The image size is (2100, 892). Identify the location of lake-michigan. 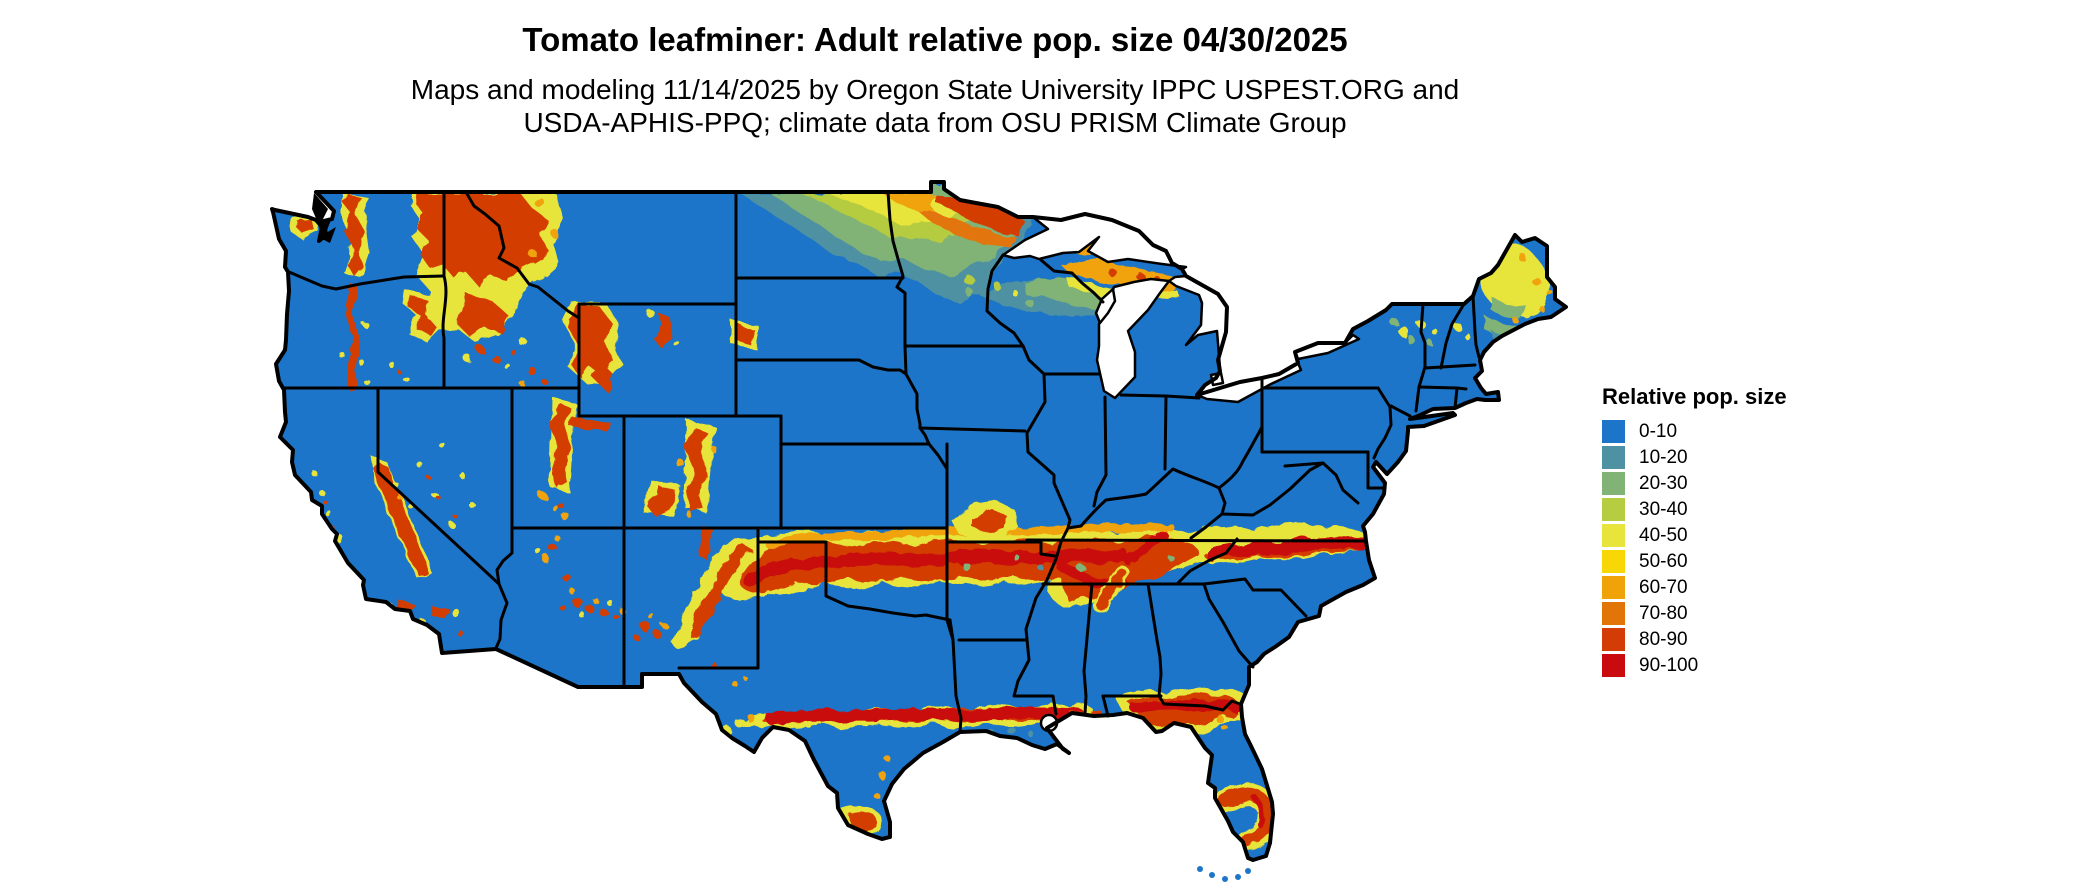
(1133, 338).